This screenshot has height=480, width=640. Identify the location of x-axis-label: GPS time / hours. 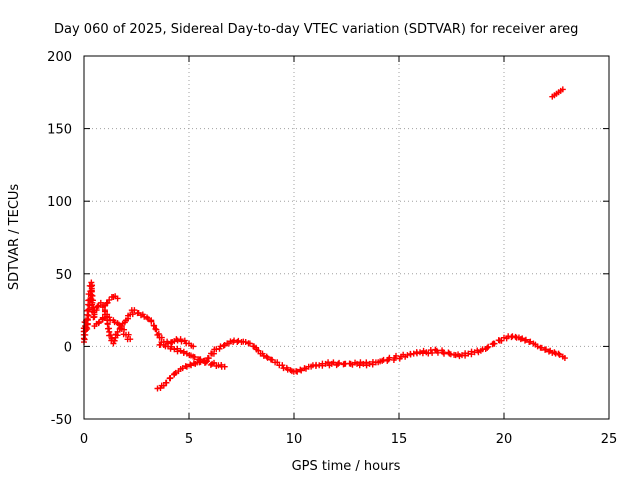
(346, 466).